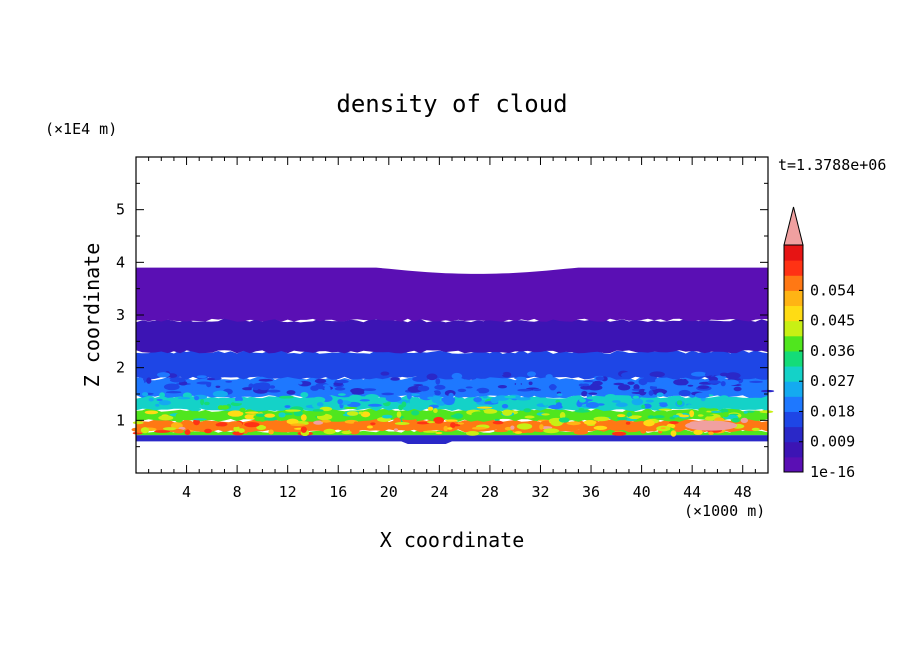 This screenshot has height=654, width=904. Describe the element at coordinates (120, 315) in the screenshot. I see `y-tick-label: 3` at that location.